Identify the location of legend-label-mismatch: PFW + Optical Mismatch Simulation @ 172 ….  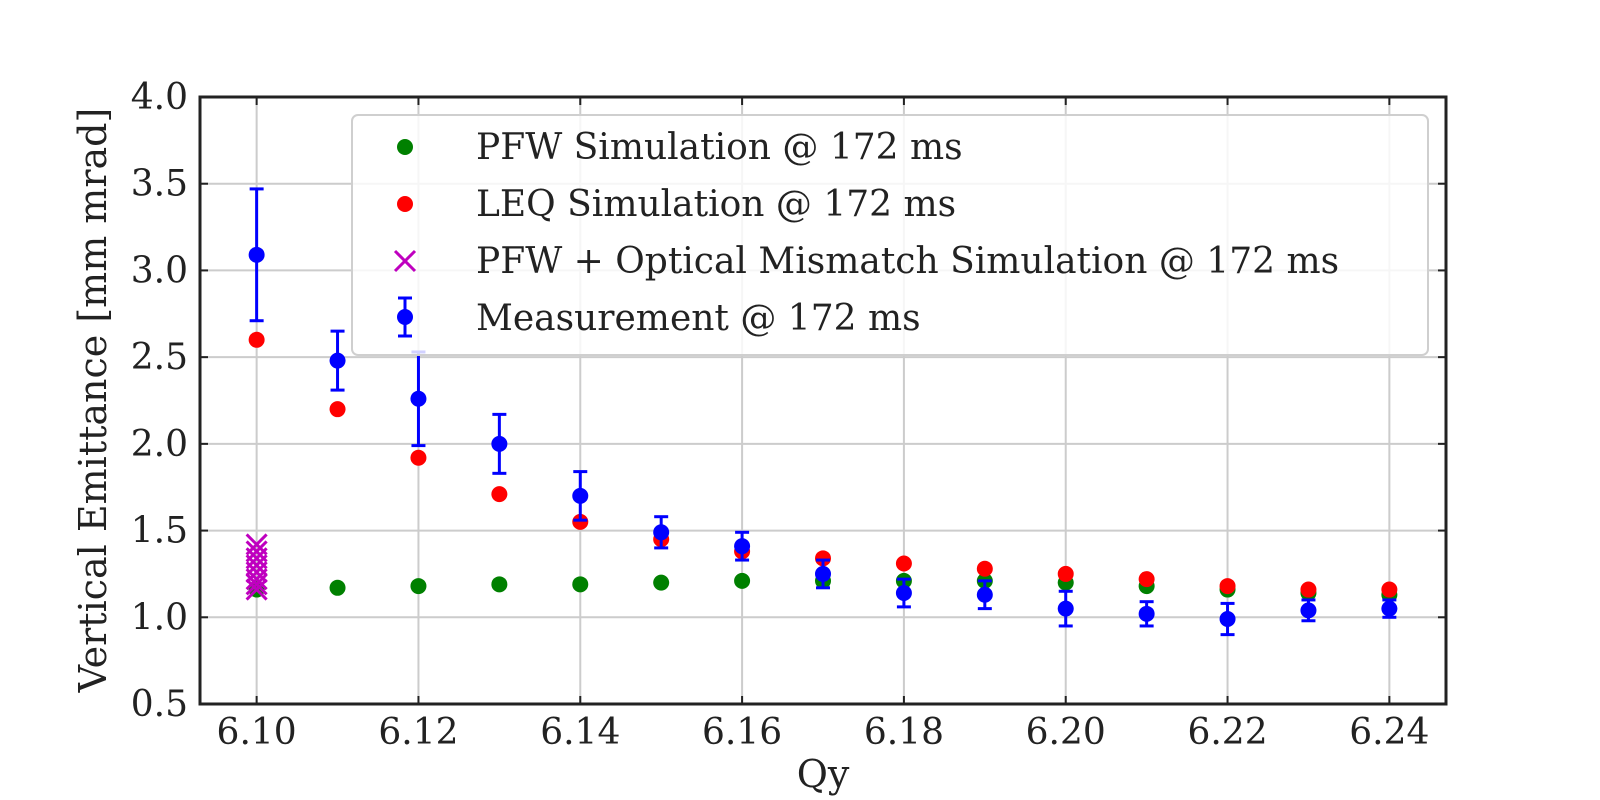
(907, 261).